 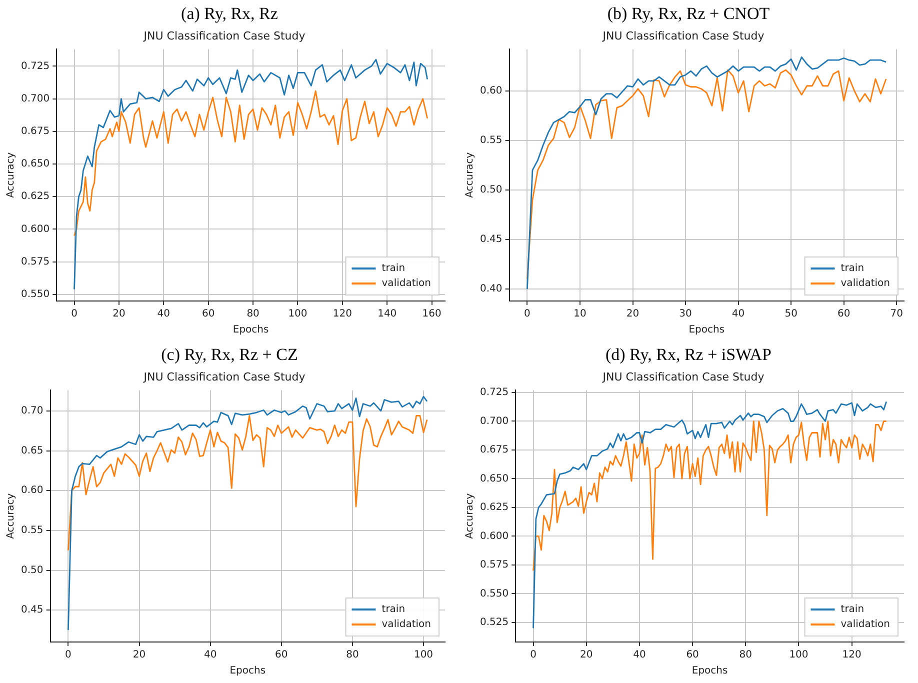 I want to click on y-tick-label: 0.70, so click(x=32, y=411).